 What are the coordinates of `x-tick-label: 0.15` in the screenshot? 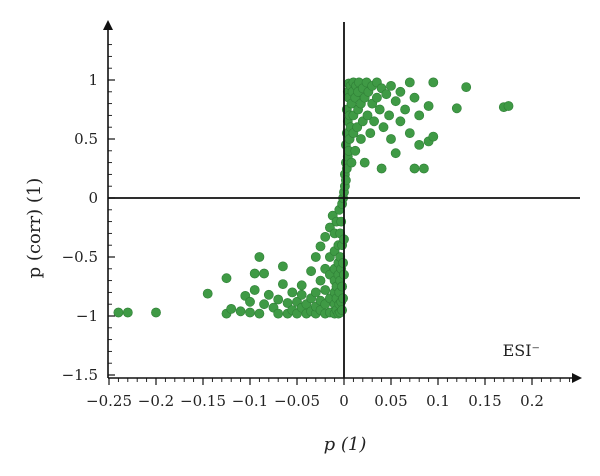 It's located at (484, 401).